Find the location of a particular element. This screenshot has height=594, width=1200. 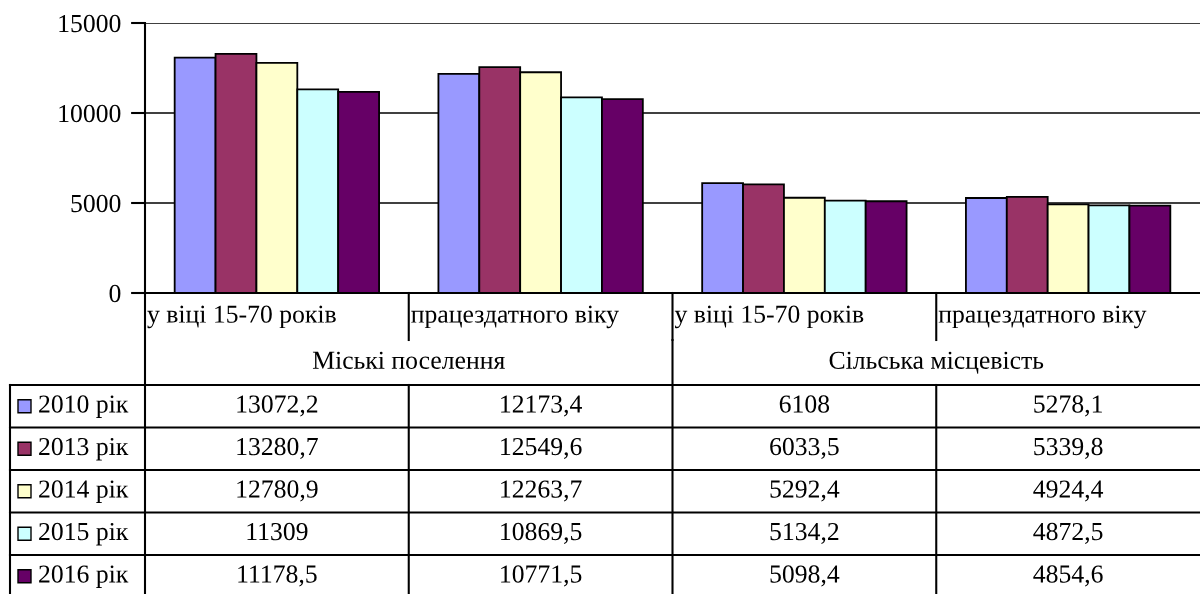

data-label: 10869,5 is located at coordinates (541, 533).